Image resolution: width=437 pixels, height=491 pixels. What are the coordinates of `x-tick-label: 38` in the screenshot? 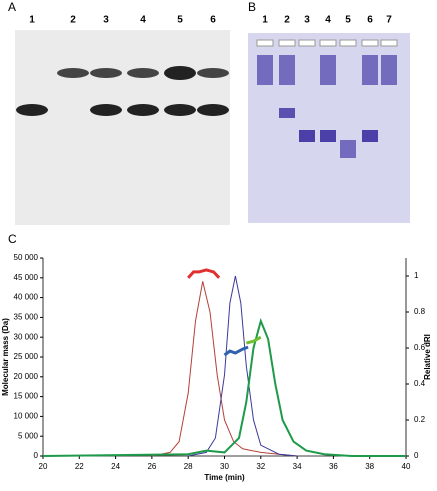 It's located at (369, 466).